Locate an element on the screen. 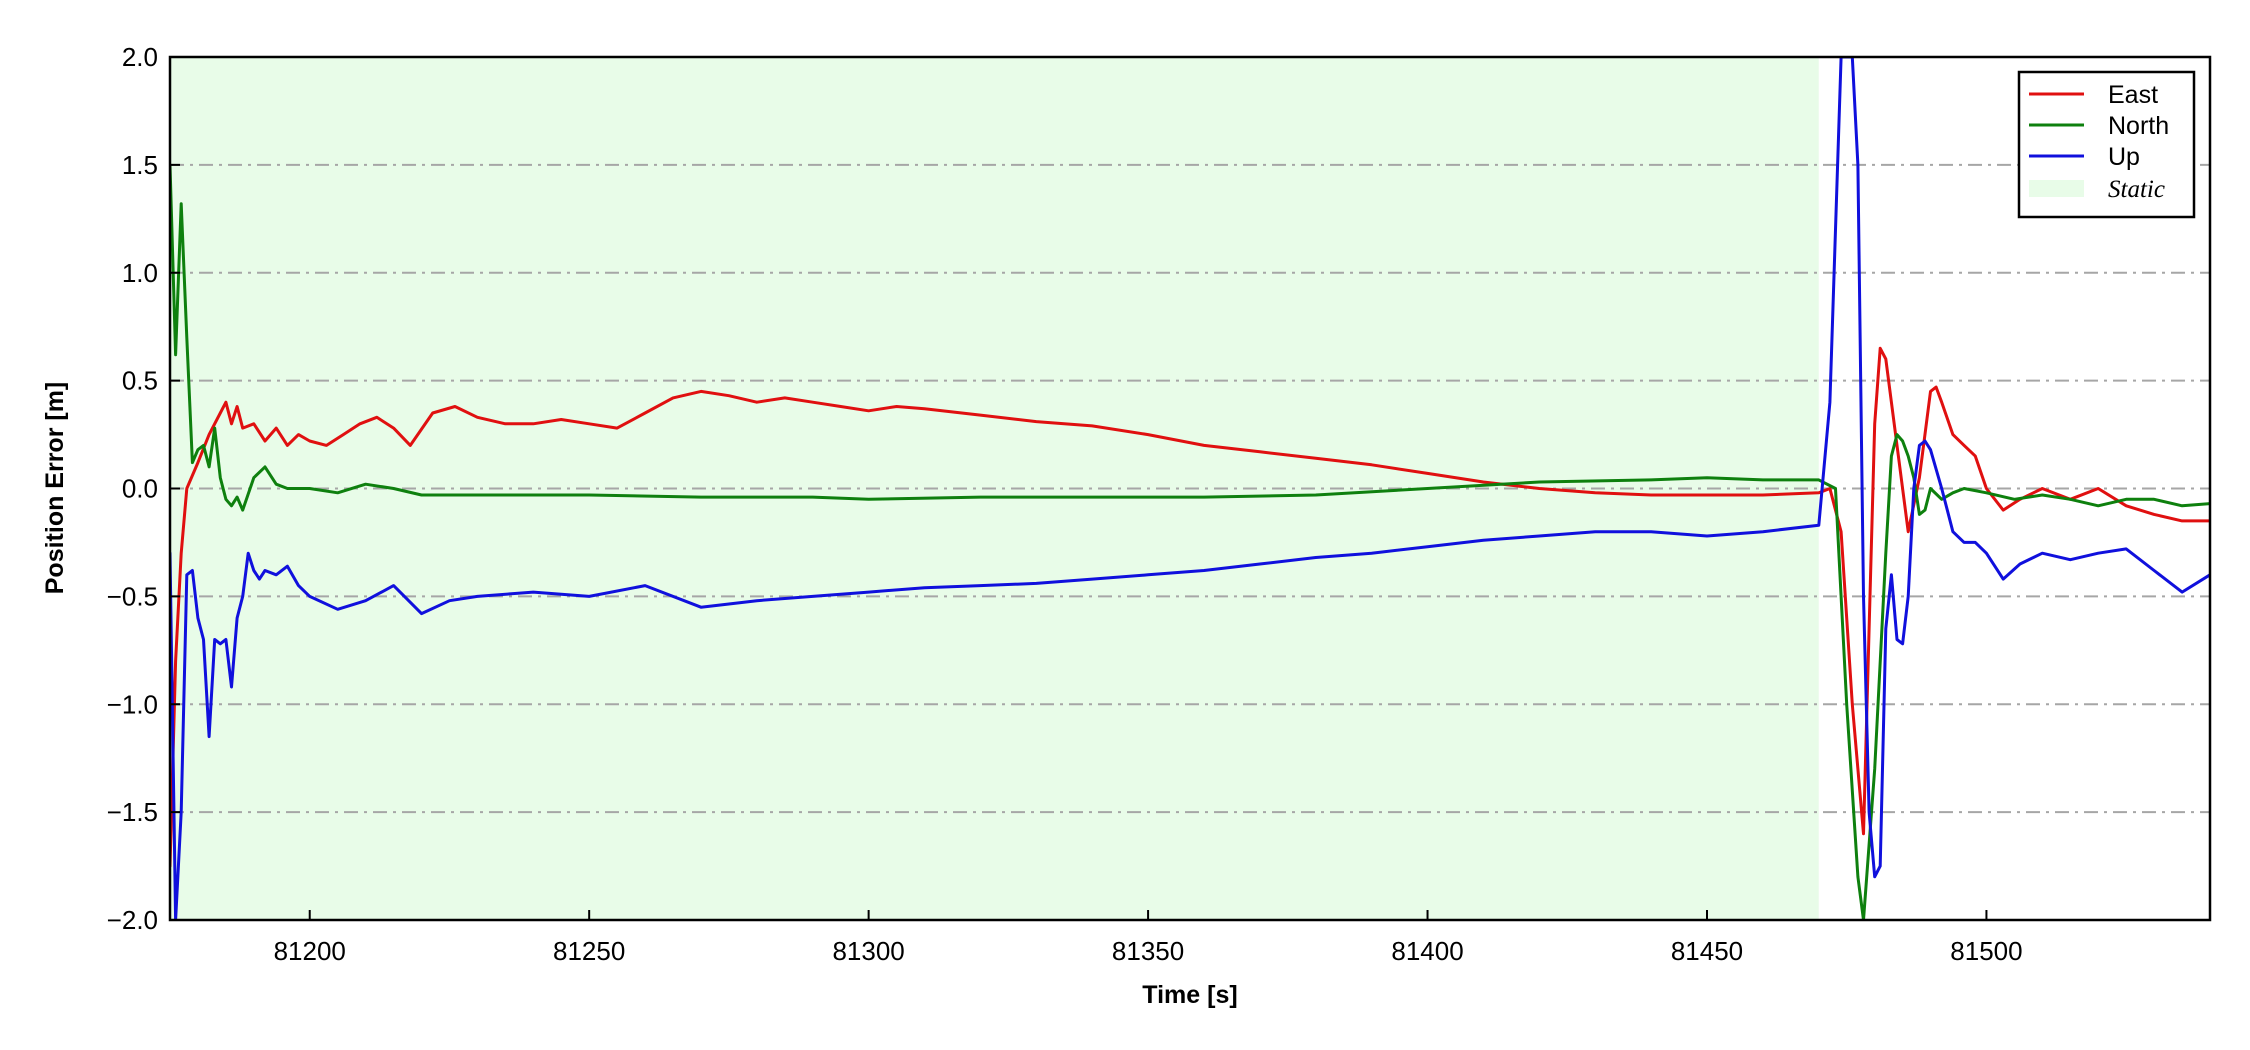 This screenshot has height=1050, width=2250. y-tick-label-4: 0.0 is located at coordinates (140, 489).